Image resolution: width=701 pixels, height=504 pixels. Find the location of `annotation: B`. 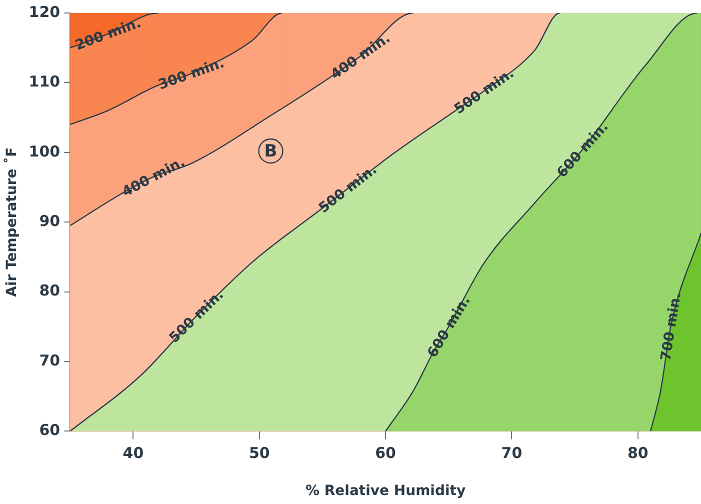

annotation: B is located at coordinates (271, 151).